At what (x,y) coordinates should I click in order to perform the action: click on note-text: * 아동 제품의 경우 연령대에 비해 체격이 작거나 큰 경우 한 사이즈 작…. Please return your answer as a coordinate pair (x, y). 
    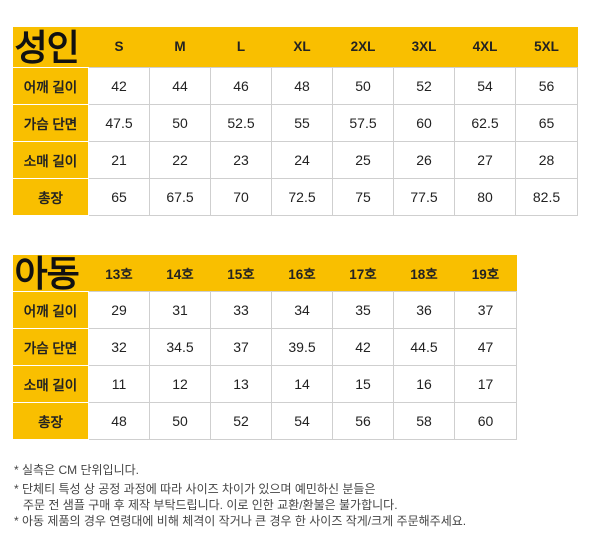
    Looking at the image, I should click on (240, 521).